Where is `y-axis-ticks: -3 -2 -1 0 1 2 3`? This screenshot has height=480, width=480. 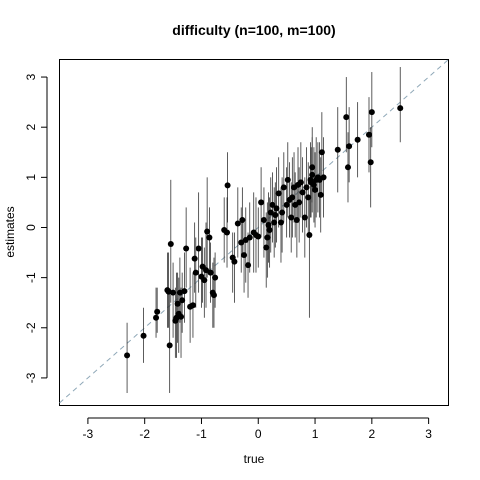 y-axis-ticks: -3 -2 -1 0 1 2 3 is located at coordinates (35, 228).